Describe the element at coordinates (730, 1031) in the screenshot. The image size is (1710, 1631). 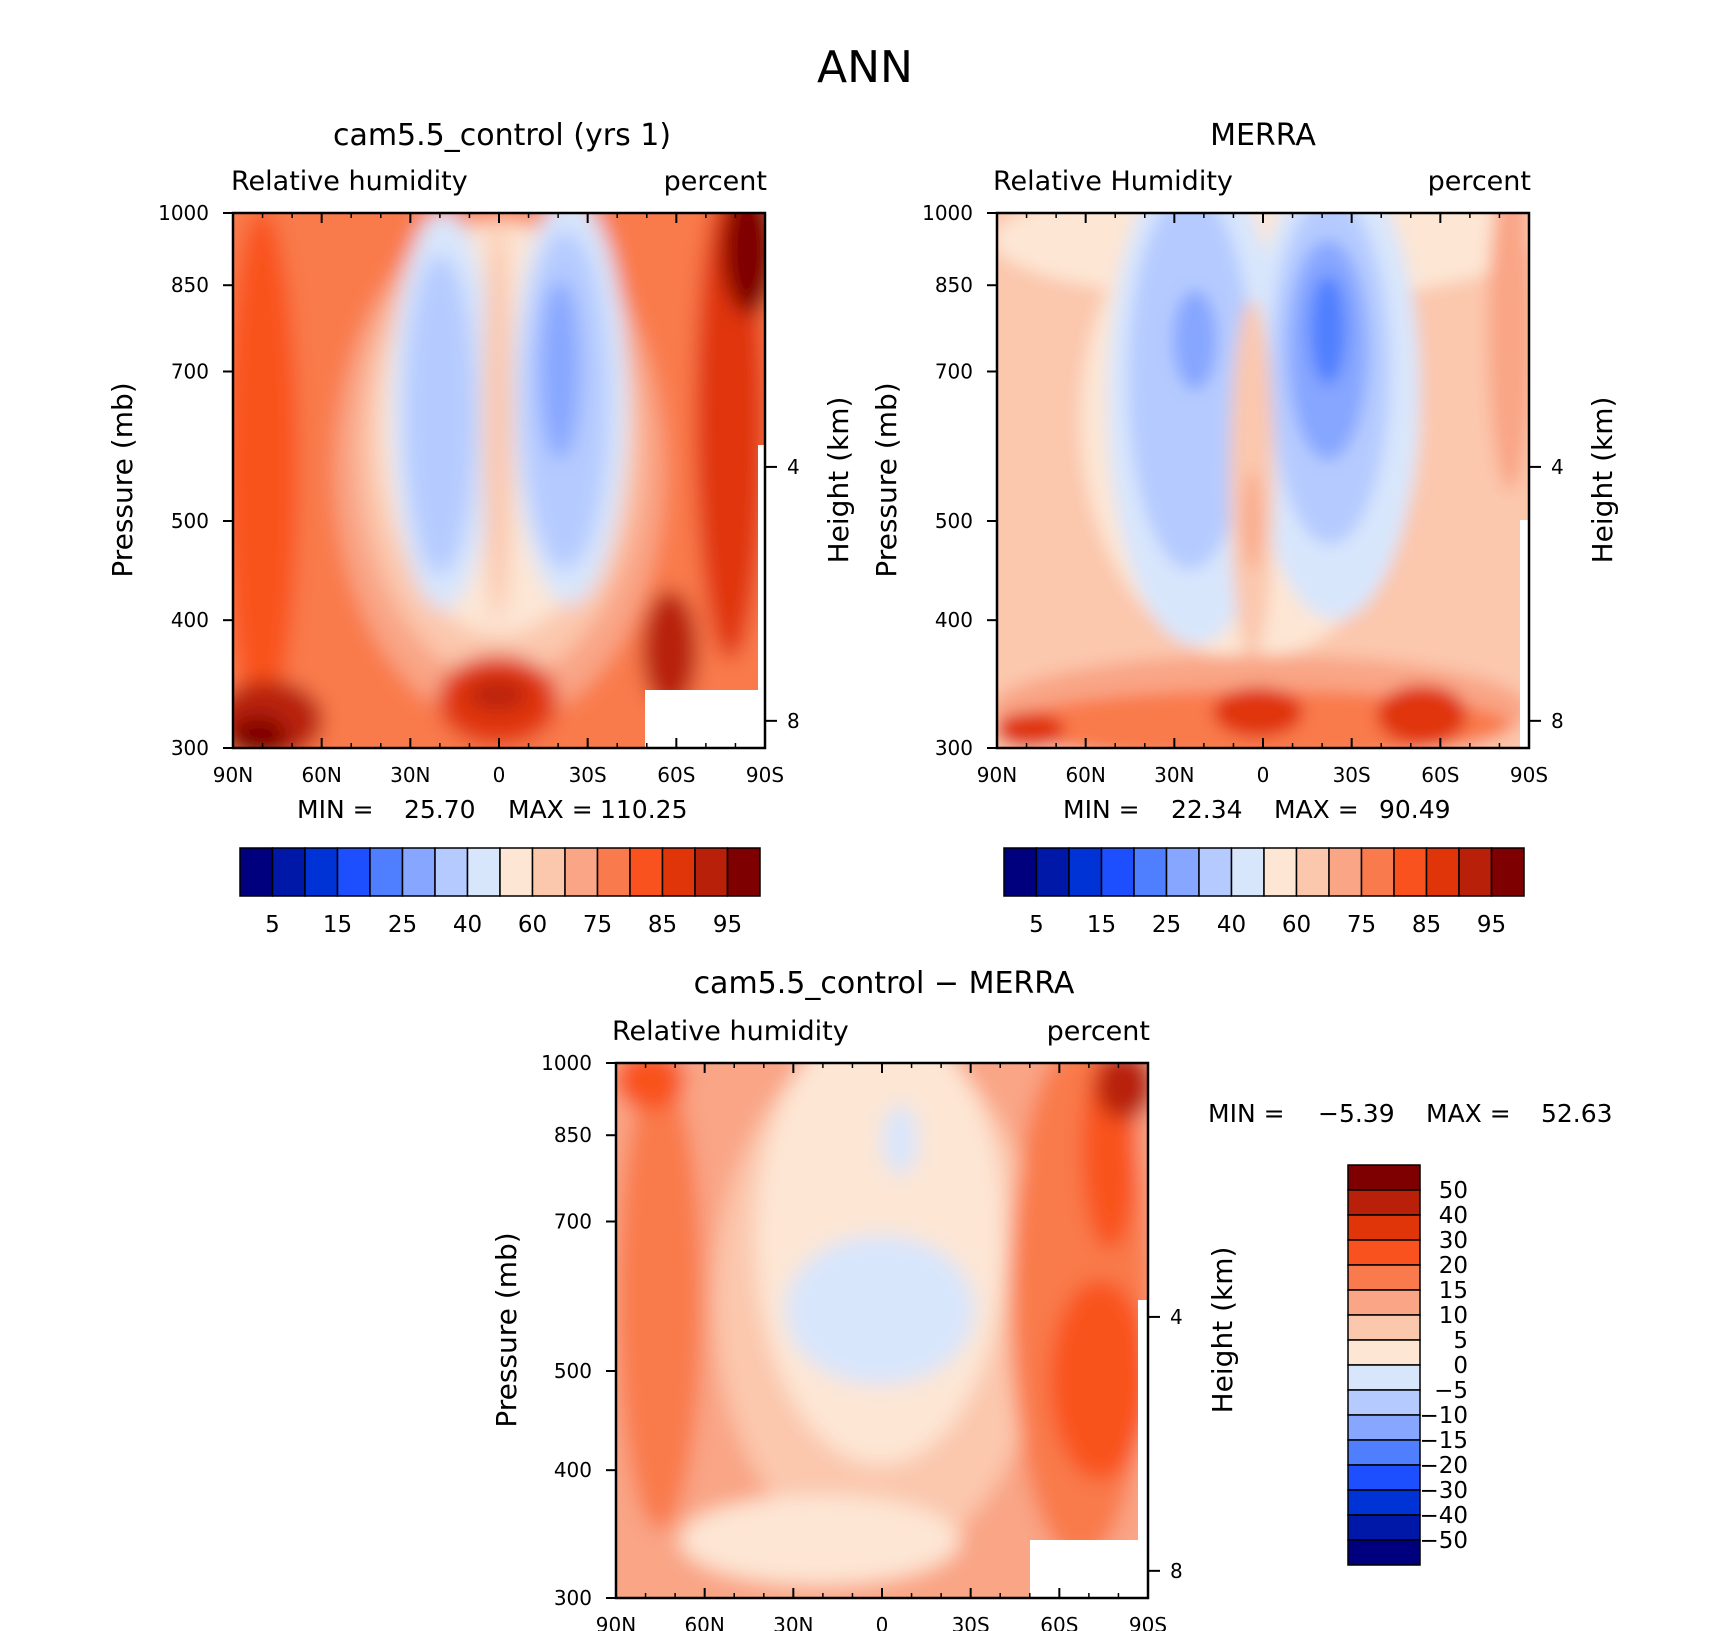
I see `variable-label: Relative humidity` at that location.